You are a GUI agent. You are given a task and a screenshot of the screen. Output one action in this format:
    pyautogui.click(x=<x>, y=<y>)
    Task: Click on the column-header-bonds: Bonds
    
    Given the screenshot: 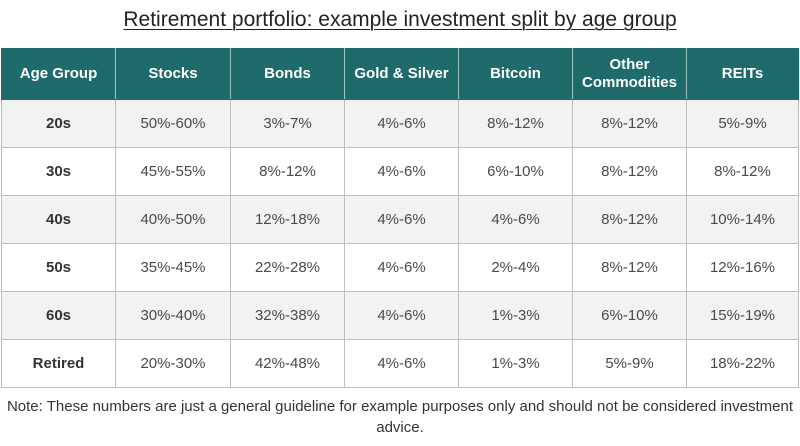 What is the action you would take?
    pyautogui.click(x=287, y=74)
    